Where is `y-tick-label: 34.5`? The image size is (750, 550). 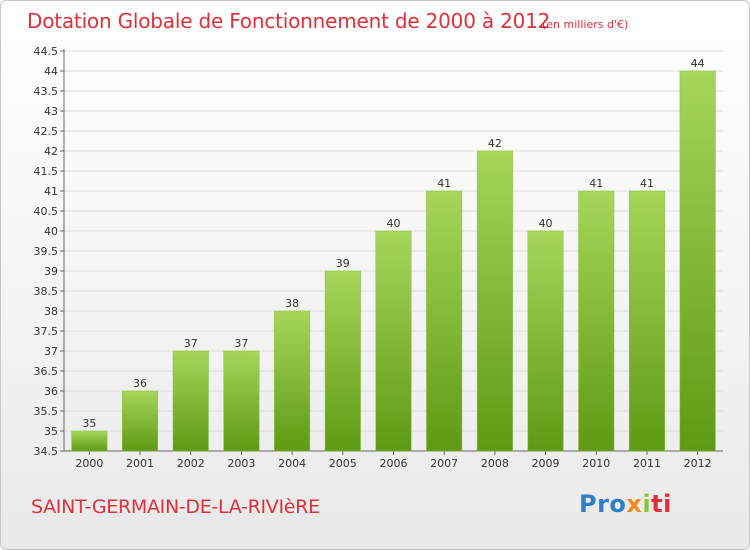
y-tick-label: 34.5 is located at coordinates (46, 451).